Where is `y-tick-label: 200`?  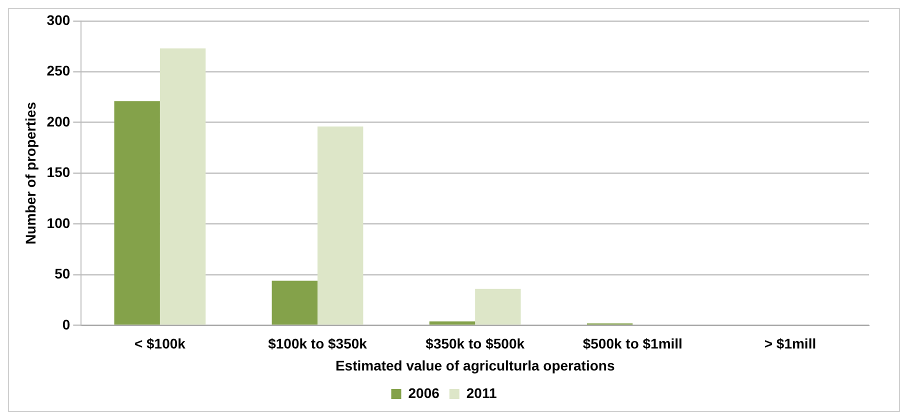
y-tick-label: 200 is located at coordinates (58, 121).